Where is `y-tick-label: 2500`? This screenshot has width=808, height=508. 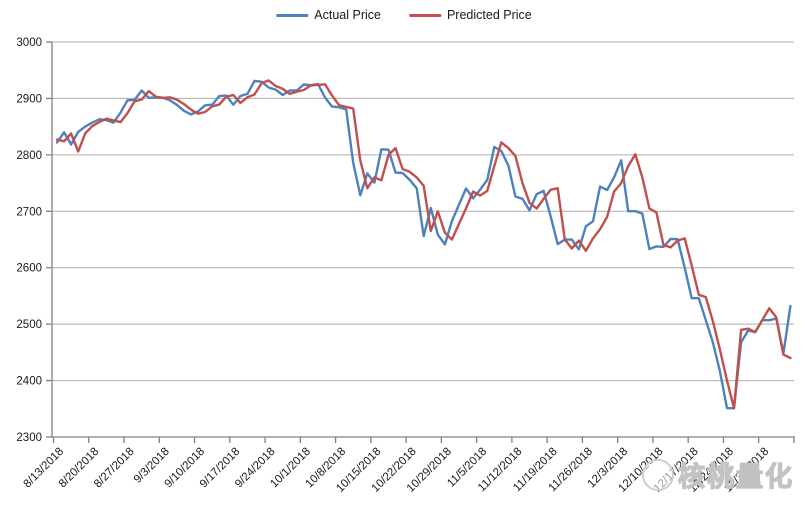 y-tick-label: 2500 is located at coordinates (29, 325).